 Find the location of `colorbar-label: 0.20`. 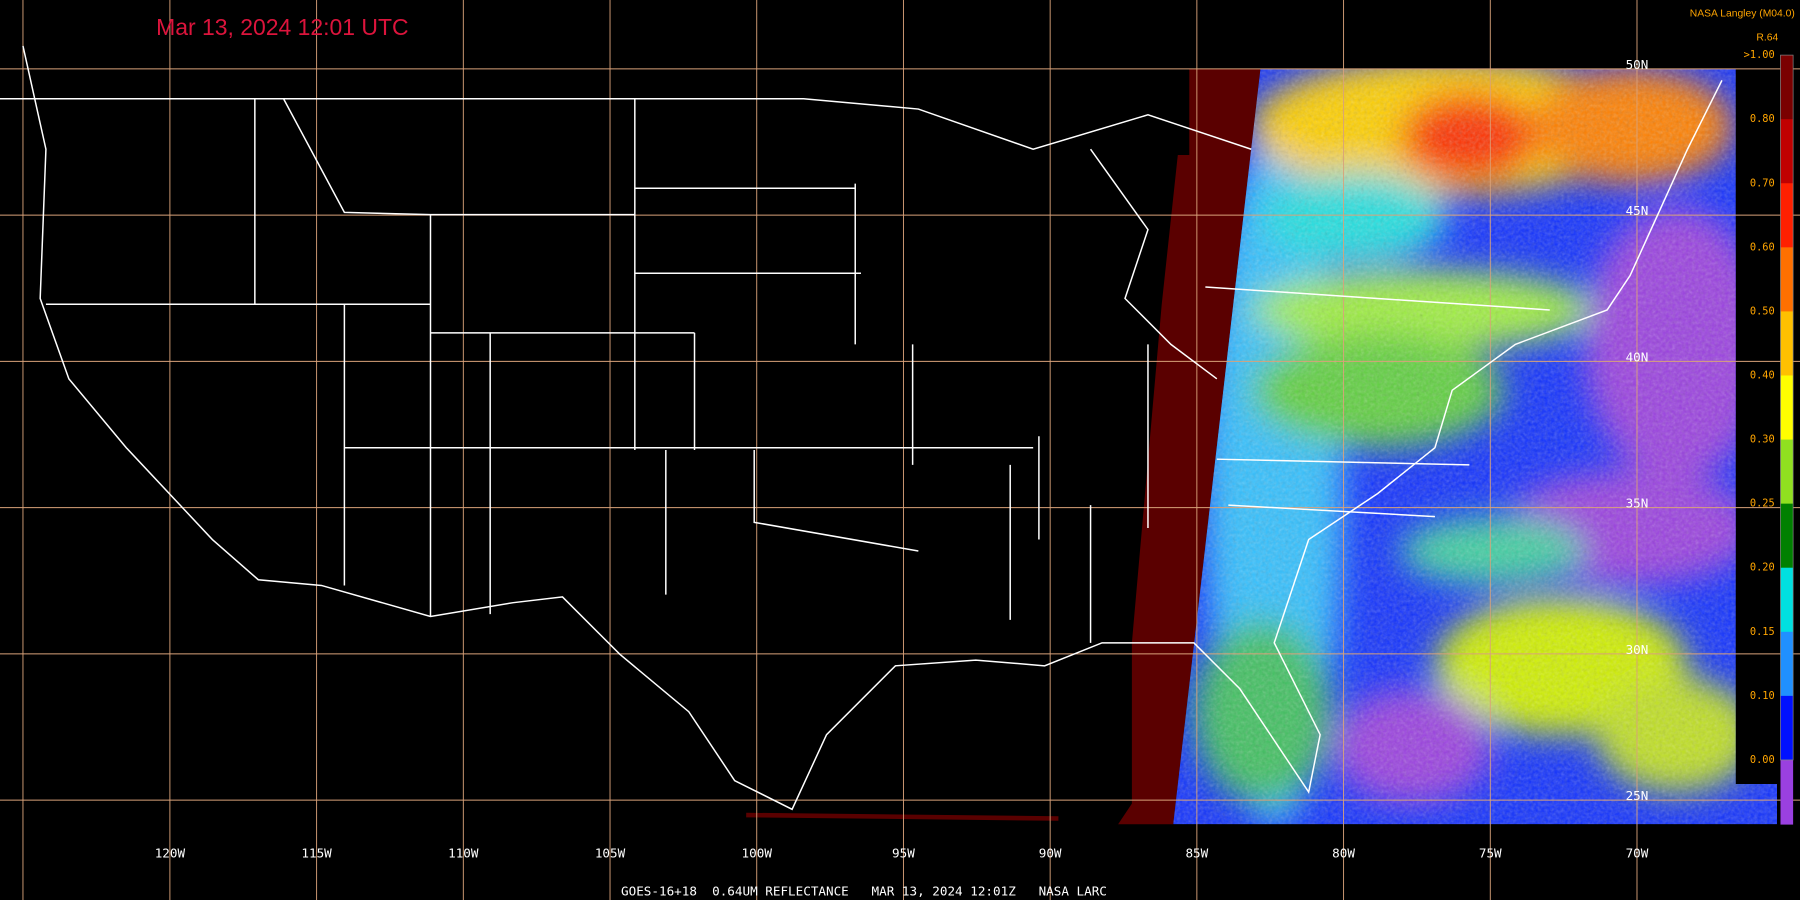

colorbar-label: 0.20 is located at coordinates (1762, 568).